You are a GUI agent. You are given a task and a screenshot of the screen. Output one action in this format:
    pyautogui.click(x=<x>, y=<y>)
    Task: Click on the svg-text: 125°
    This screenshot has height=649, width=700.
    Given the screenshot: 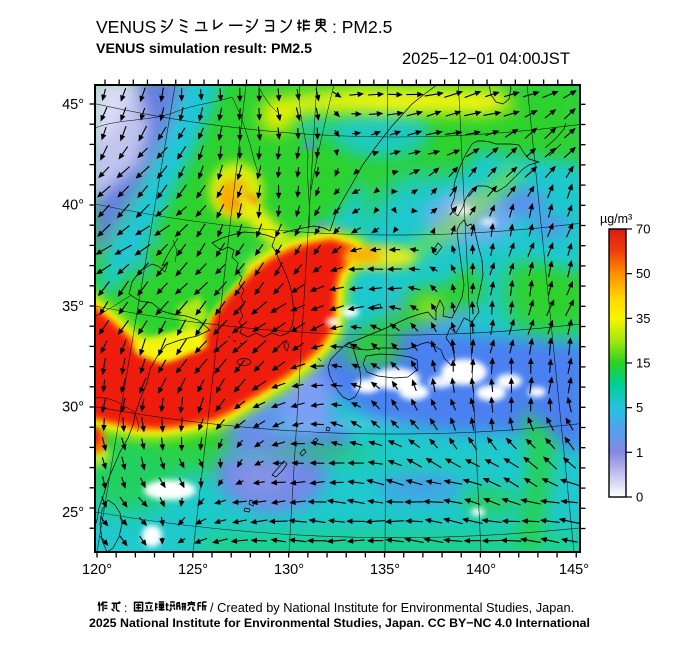 What is the action you would take?
    pyautogui.click(x=193, y=570)
    